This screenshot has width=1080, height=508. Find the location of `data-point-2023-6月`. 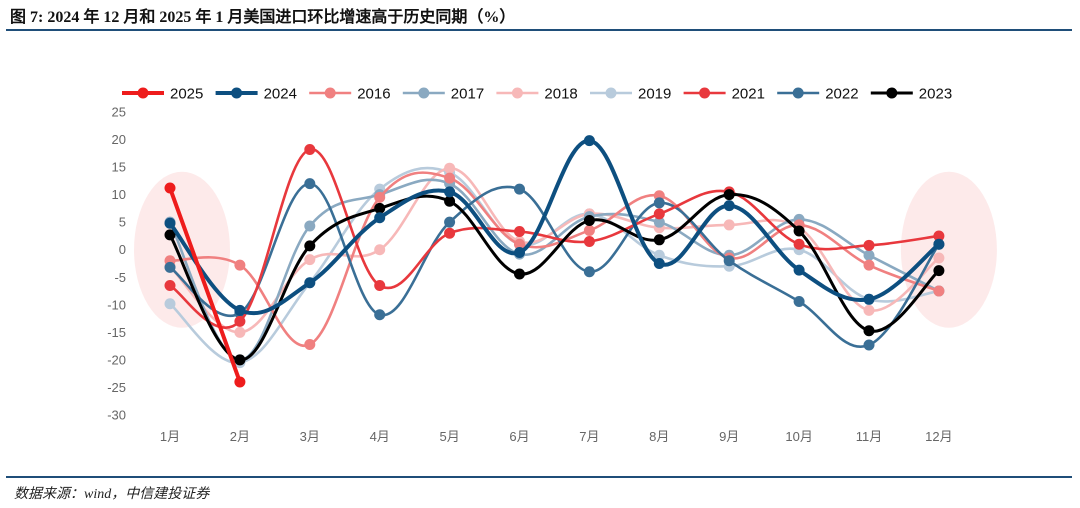

data-point-2023-6月 is located at coordinates (519, 274).